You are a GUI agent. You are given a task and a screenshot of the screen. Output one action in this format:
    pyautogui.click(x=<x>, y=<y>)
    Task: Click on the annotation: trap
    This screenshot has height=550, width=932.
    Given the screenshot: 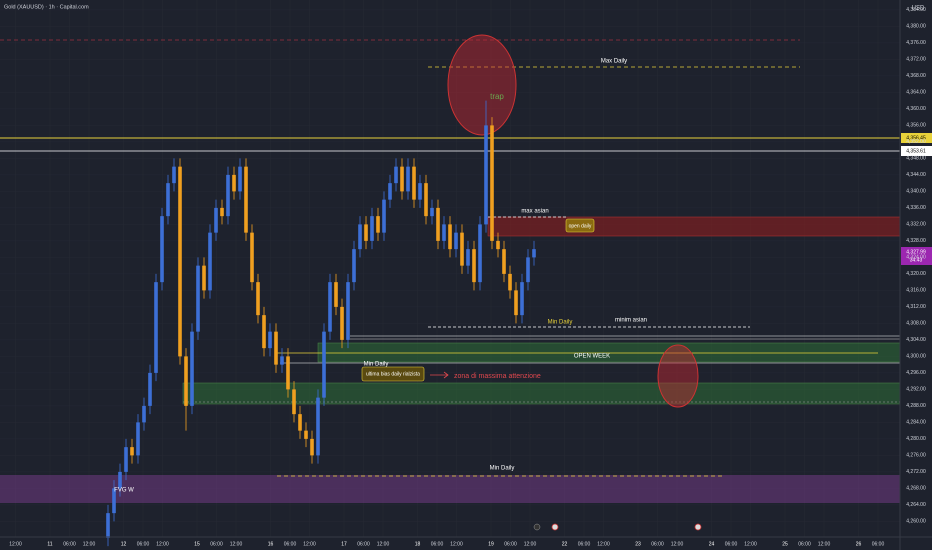 What is the action you would take?
    pyautogui.click(x=497, y=96)
    